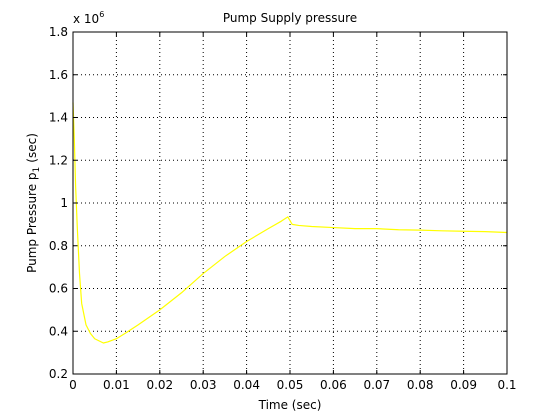 This screenshot has width=560, height=420. What do you see at coordinates (32, 148) in the screenshot?
I see `y-axis-label-unit: (sec)` at bounding box center [32, 148].